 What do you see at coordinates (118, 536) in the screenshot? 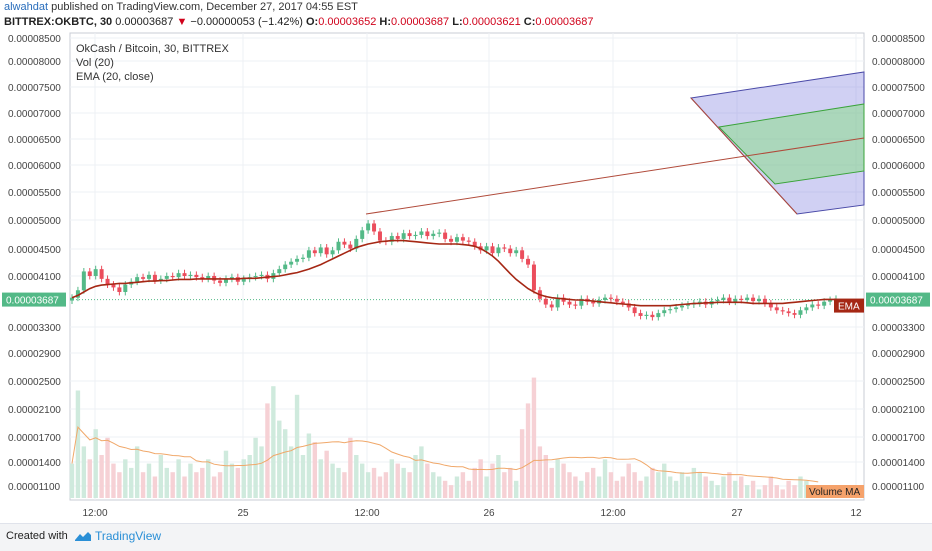
I see `tradingview-logo: TradingView` at bounding box center [118, 536].